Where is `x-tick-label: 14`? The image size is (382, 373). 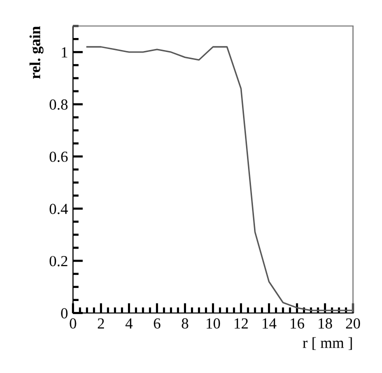 x-tick-label: 14 is located at coordinates (269, 323).